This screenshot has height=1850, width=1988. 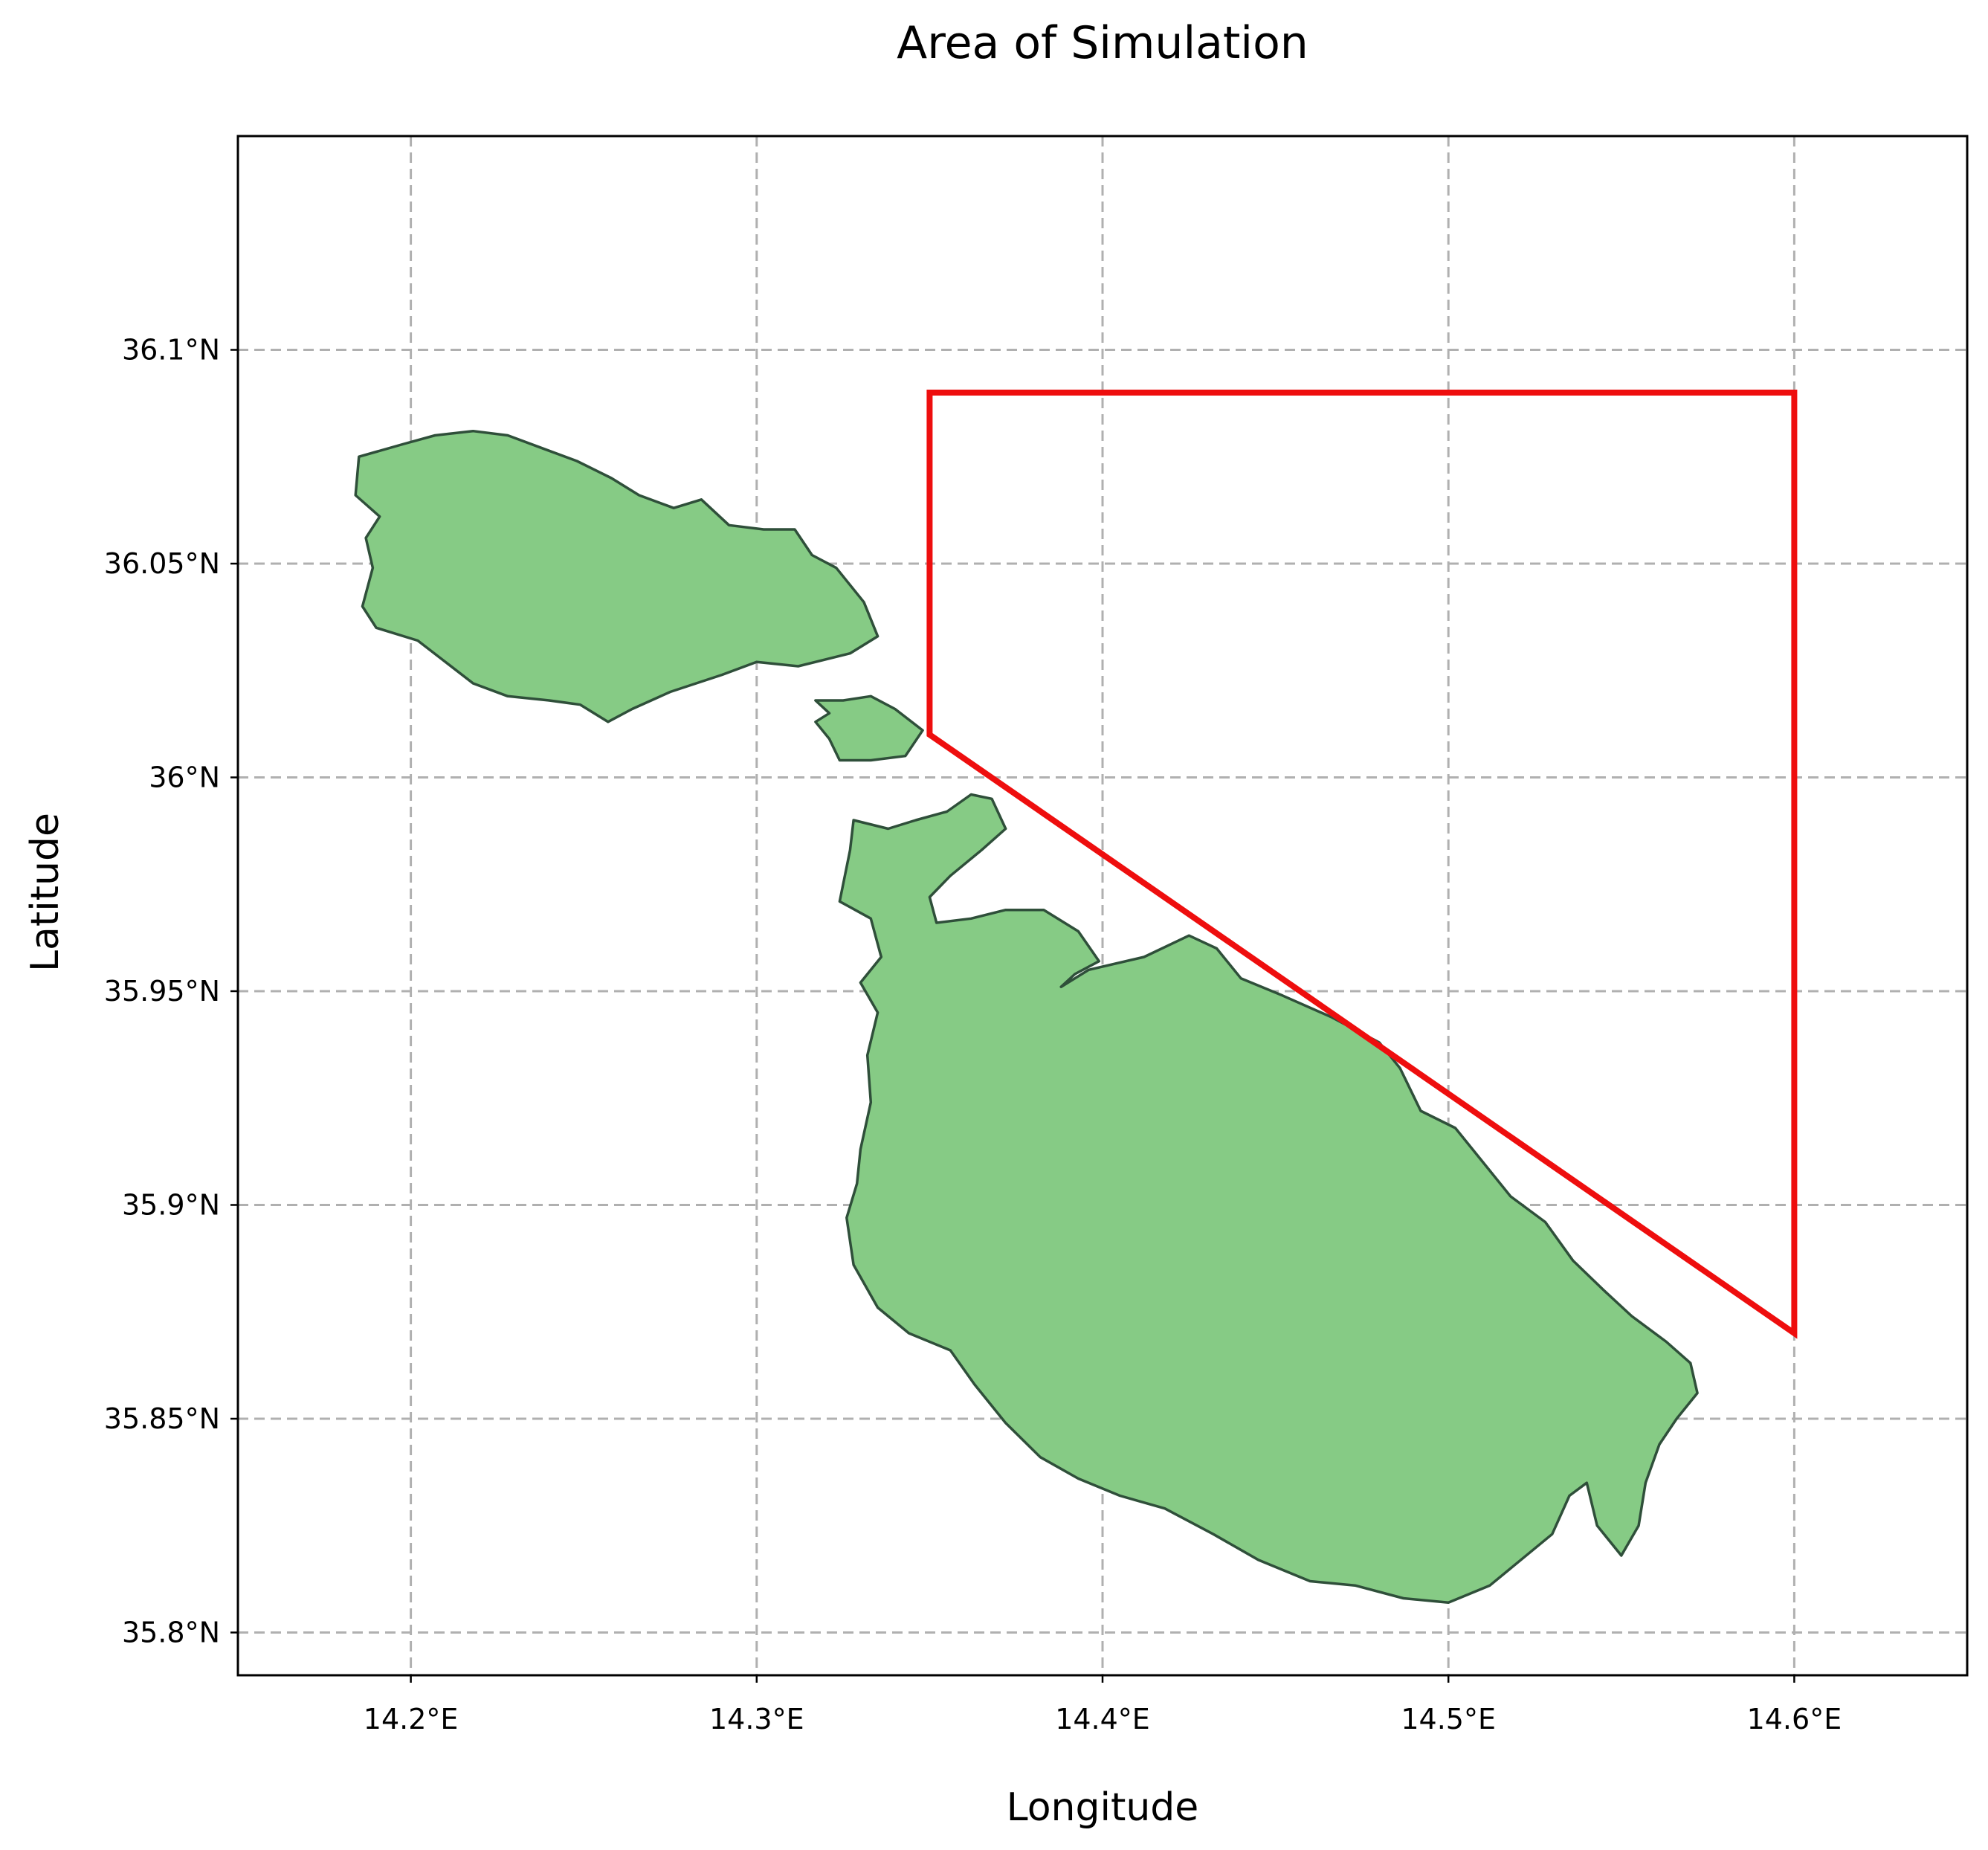 What do you see at coordinates (1102, 1719) in the screenshot?
I see `x-tick-label: 14.4°E` at bounding box center [1102, 1719].